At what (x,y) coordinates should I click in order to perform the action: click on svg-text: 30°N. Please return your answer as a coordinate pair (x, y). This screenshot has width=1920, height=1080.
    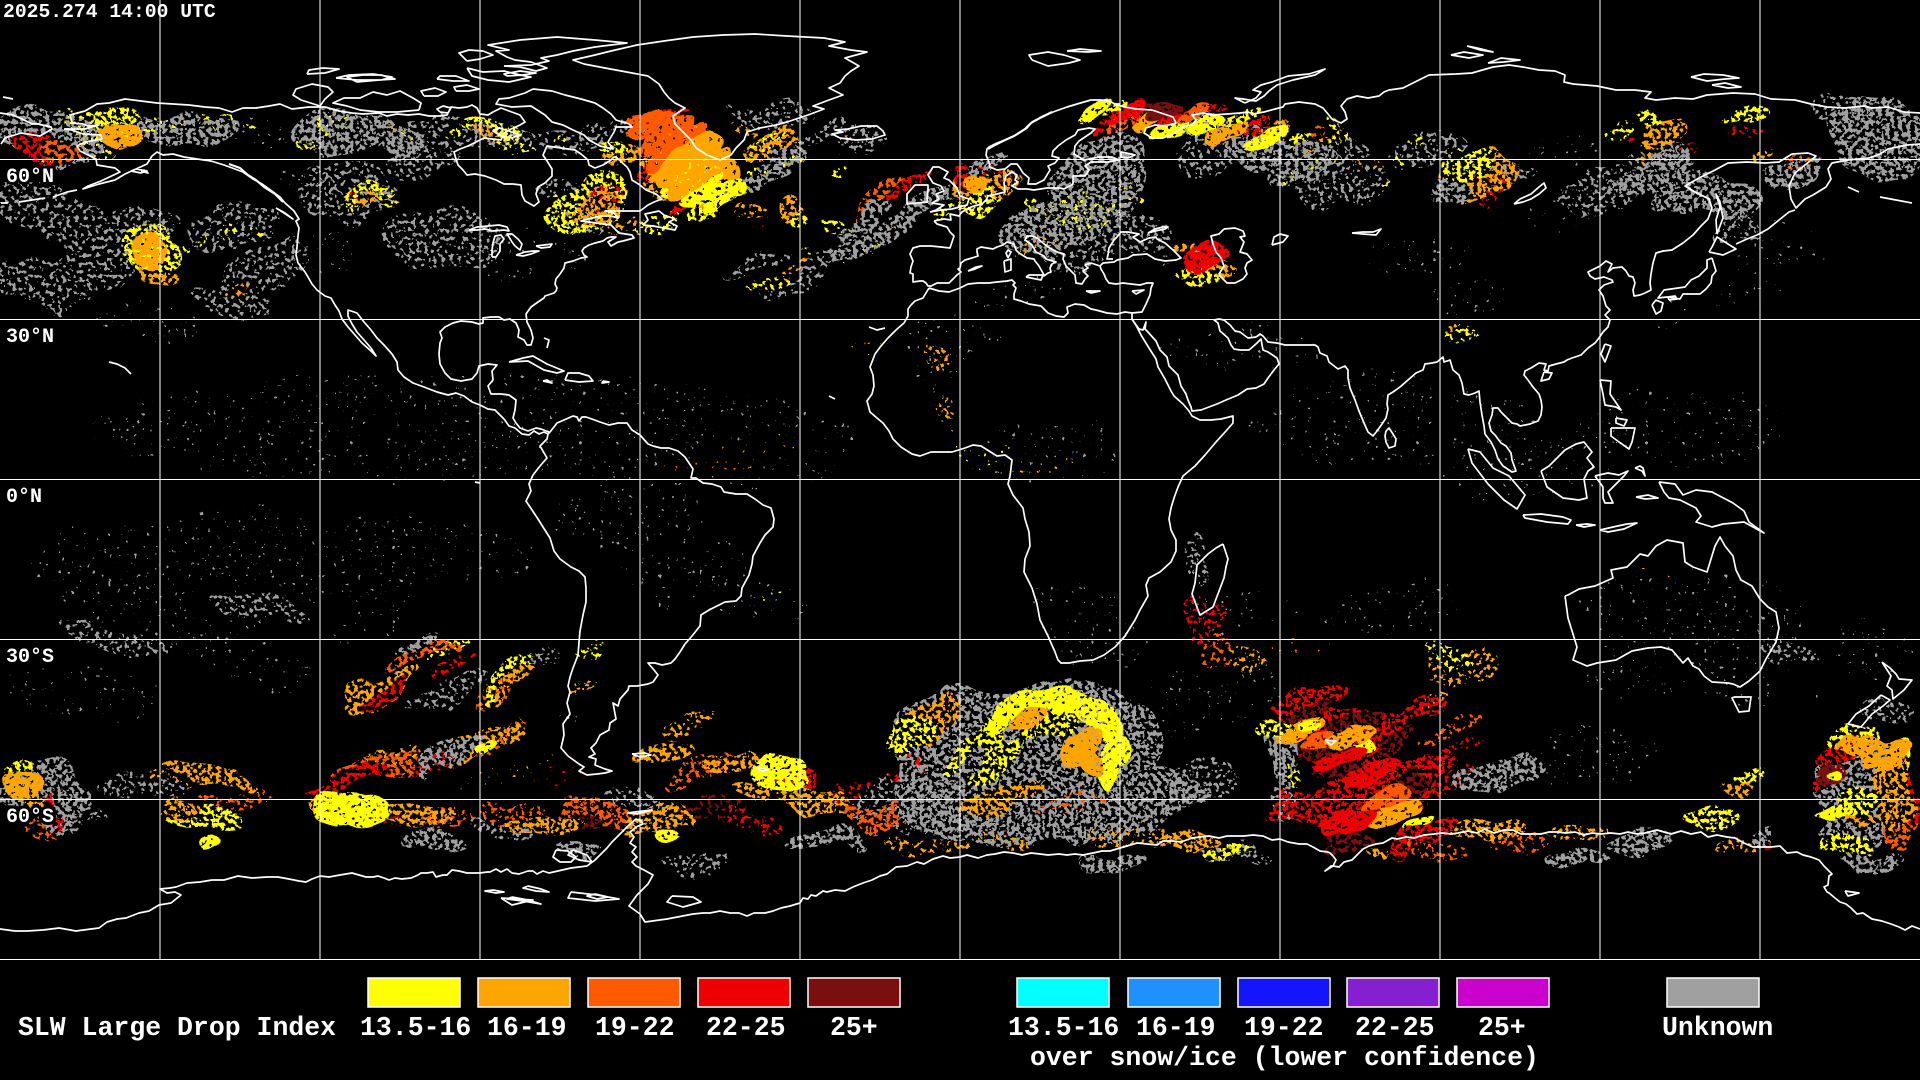
    Looking at the image, I should click on (30, 337).